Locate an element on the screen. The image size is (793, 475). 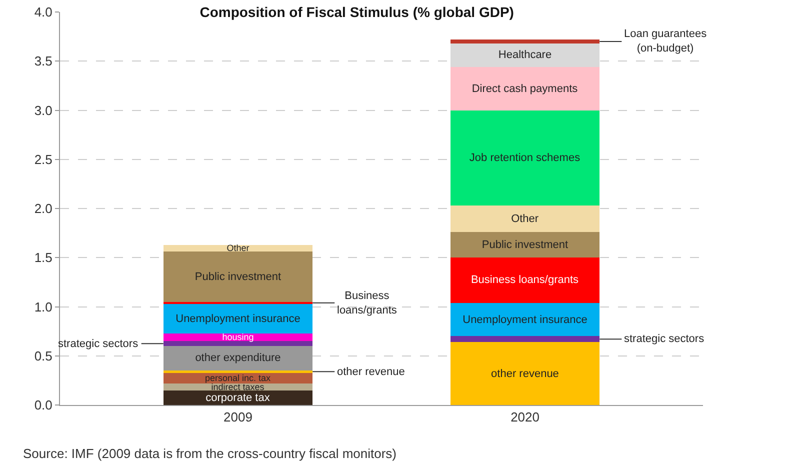
y-tick-label: 0.5 is located at coordinates (43, 356).